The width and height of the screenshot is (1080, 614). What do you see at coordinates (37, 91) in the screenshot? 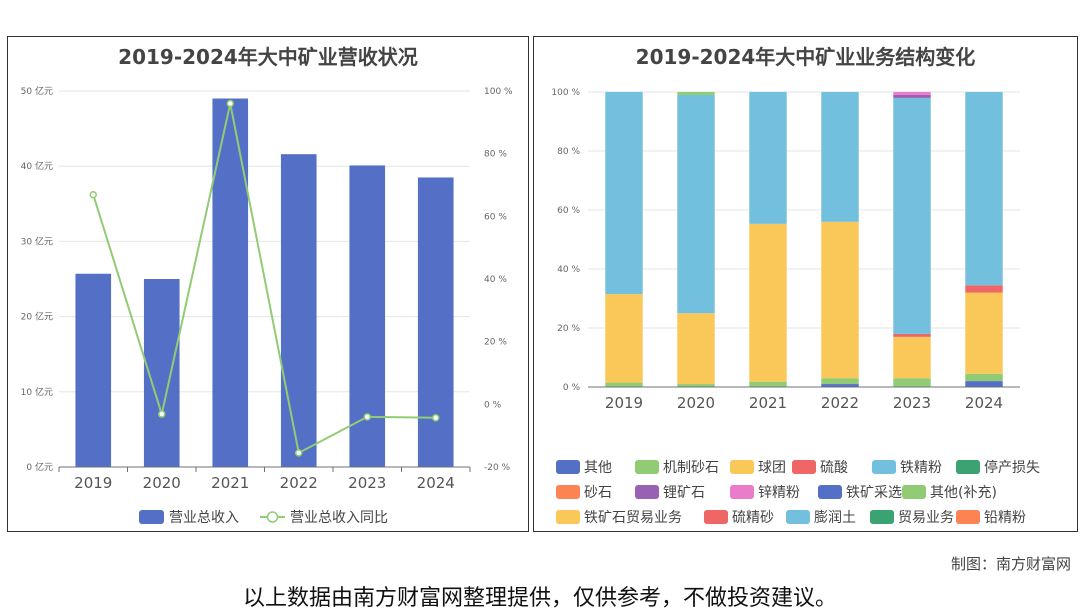
I see `y-left-tick-label: 50 亿元` at bounding box center [37, 91].